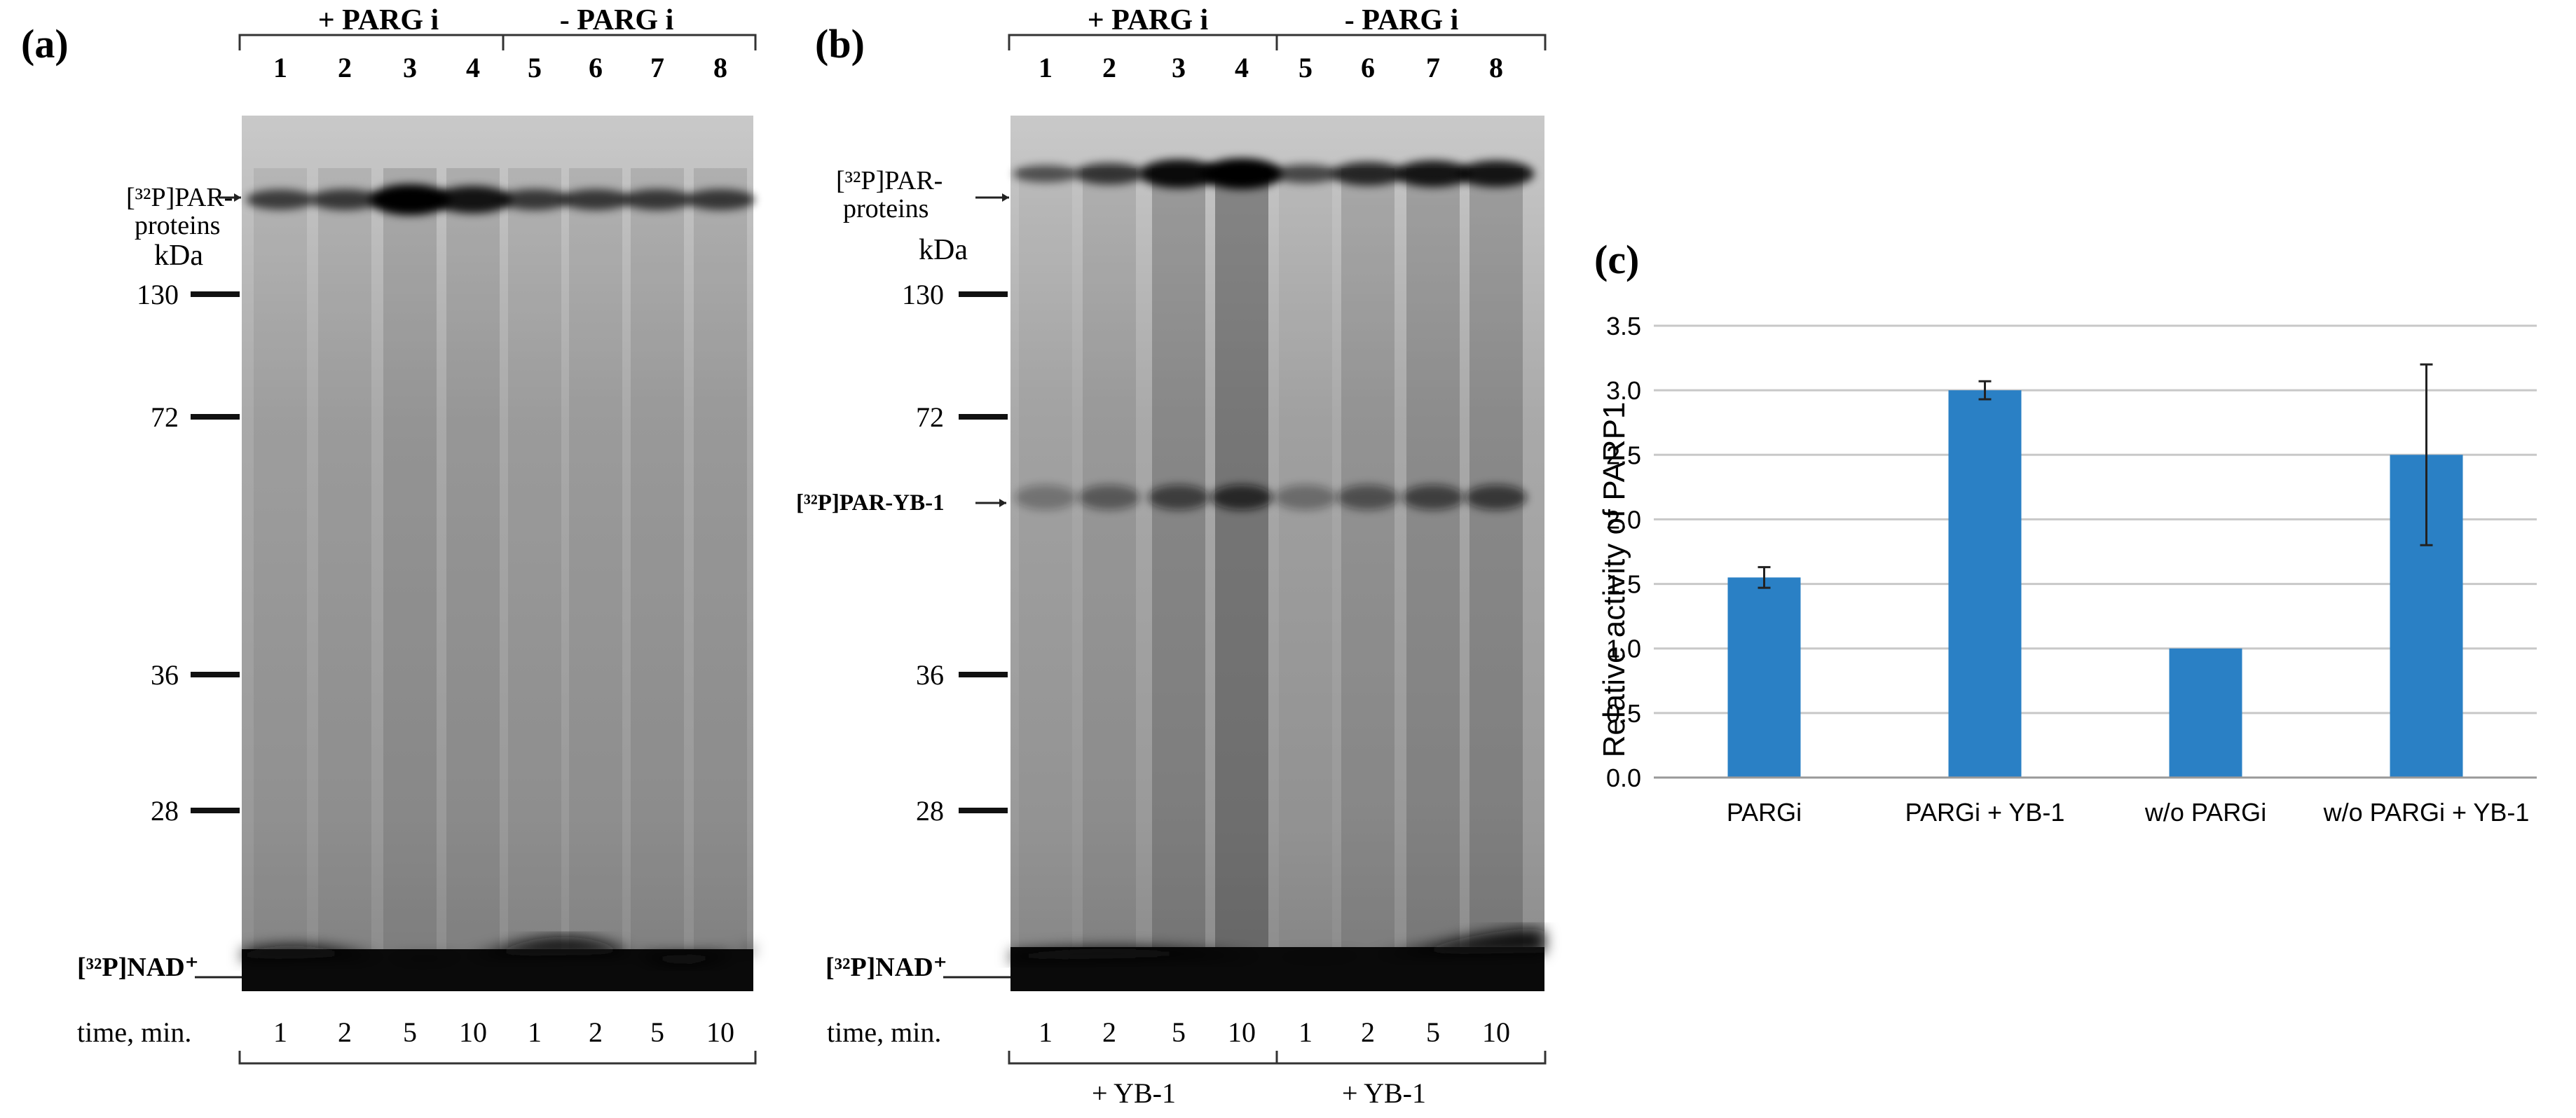 This screenshot has height=1118, width=2576. I want to click on panel-c-category-label: w/o PARGi, so click(2205, 812).